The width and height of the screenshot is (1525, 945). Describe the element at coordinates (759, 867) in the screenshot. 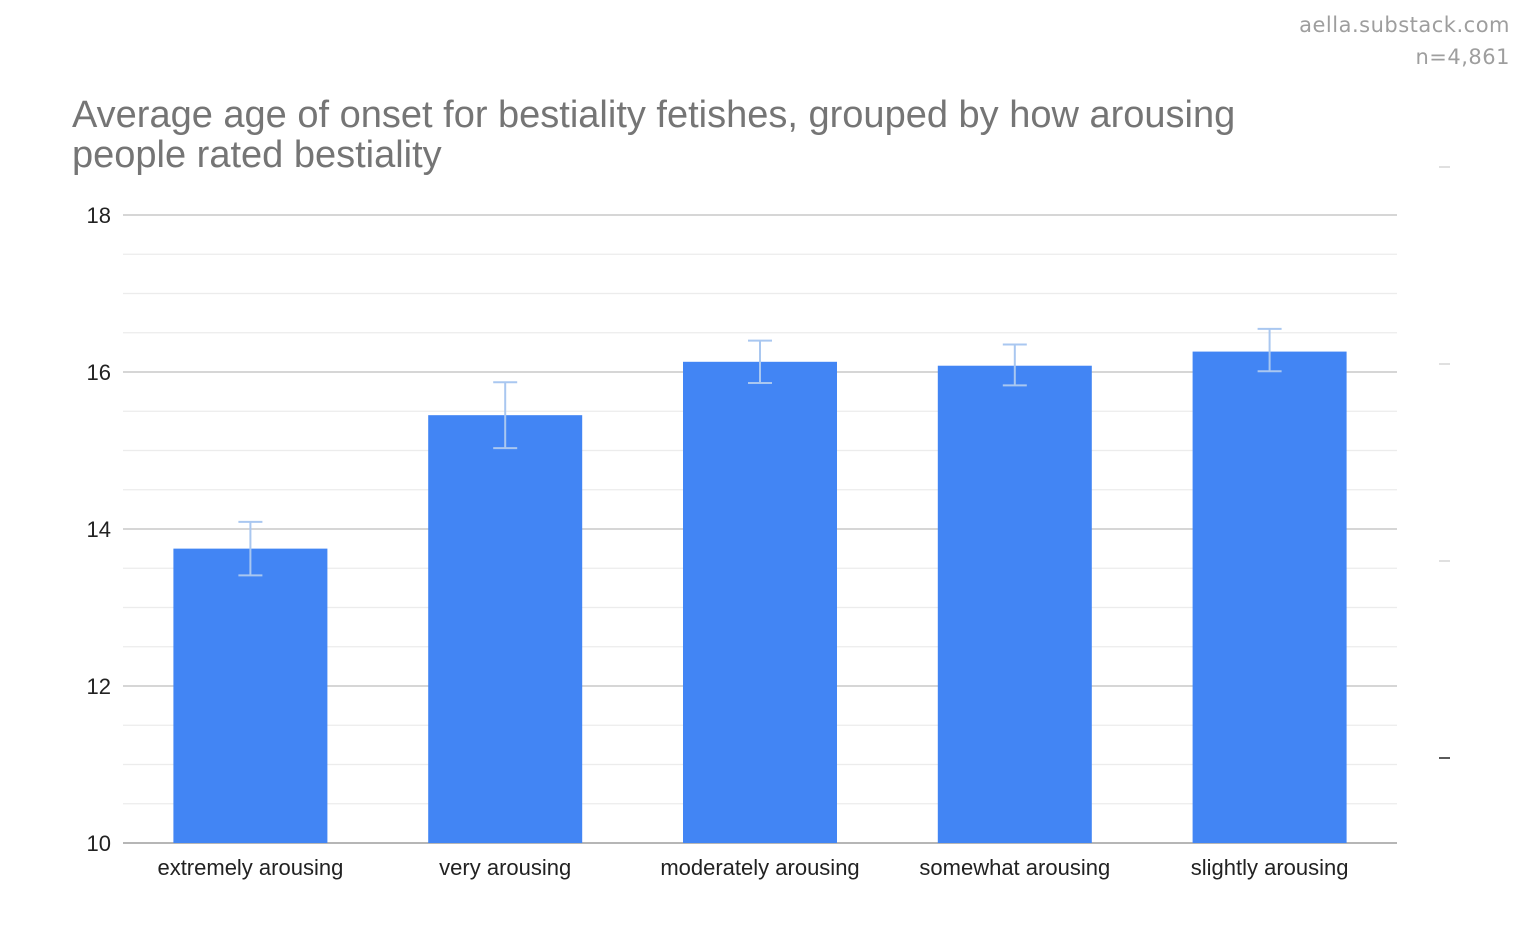

I see `x-category-label: moderately arousing` at that location.